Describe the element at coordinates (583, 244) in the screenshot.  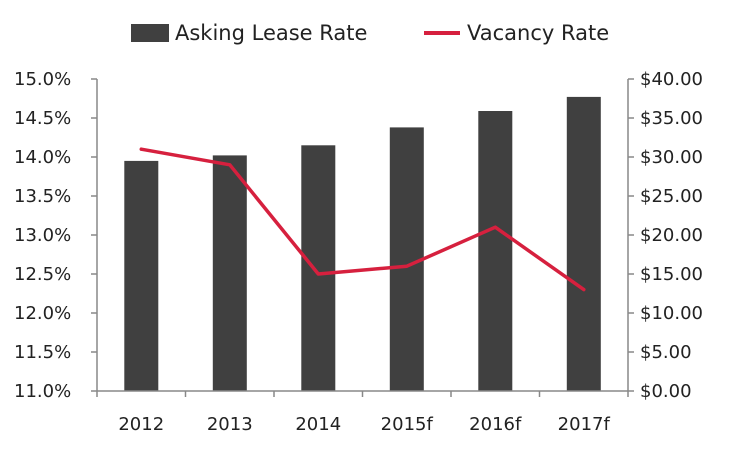
I see `bar-2017f` at that location.